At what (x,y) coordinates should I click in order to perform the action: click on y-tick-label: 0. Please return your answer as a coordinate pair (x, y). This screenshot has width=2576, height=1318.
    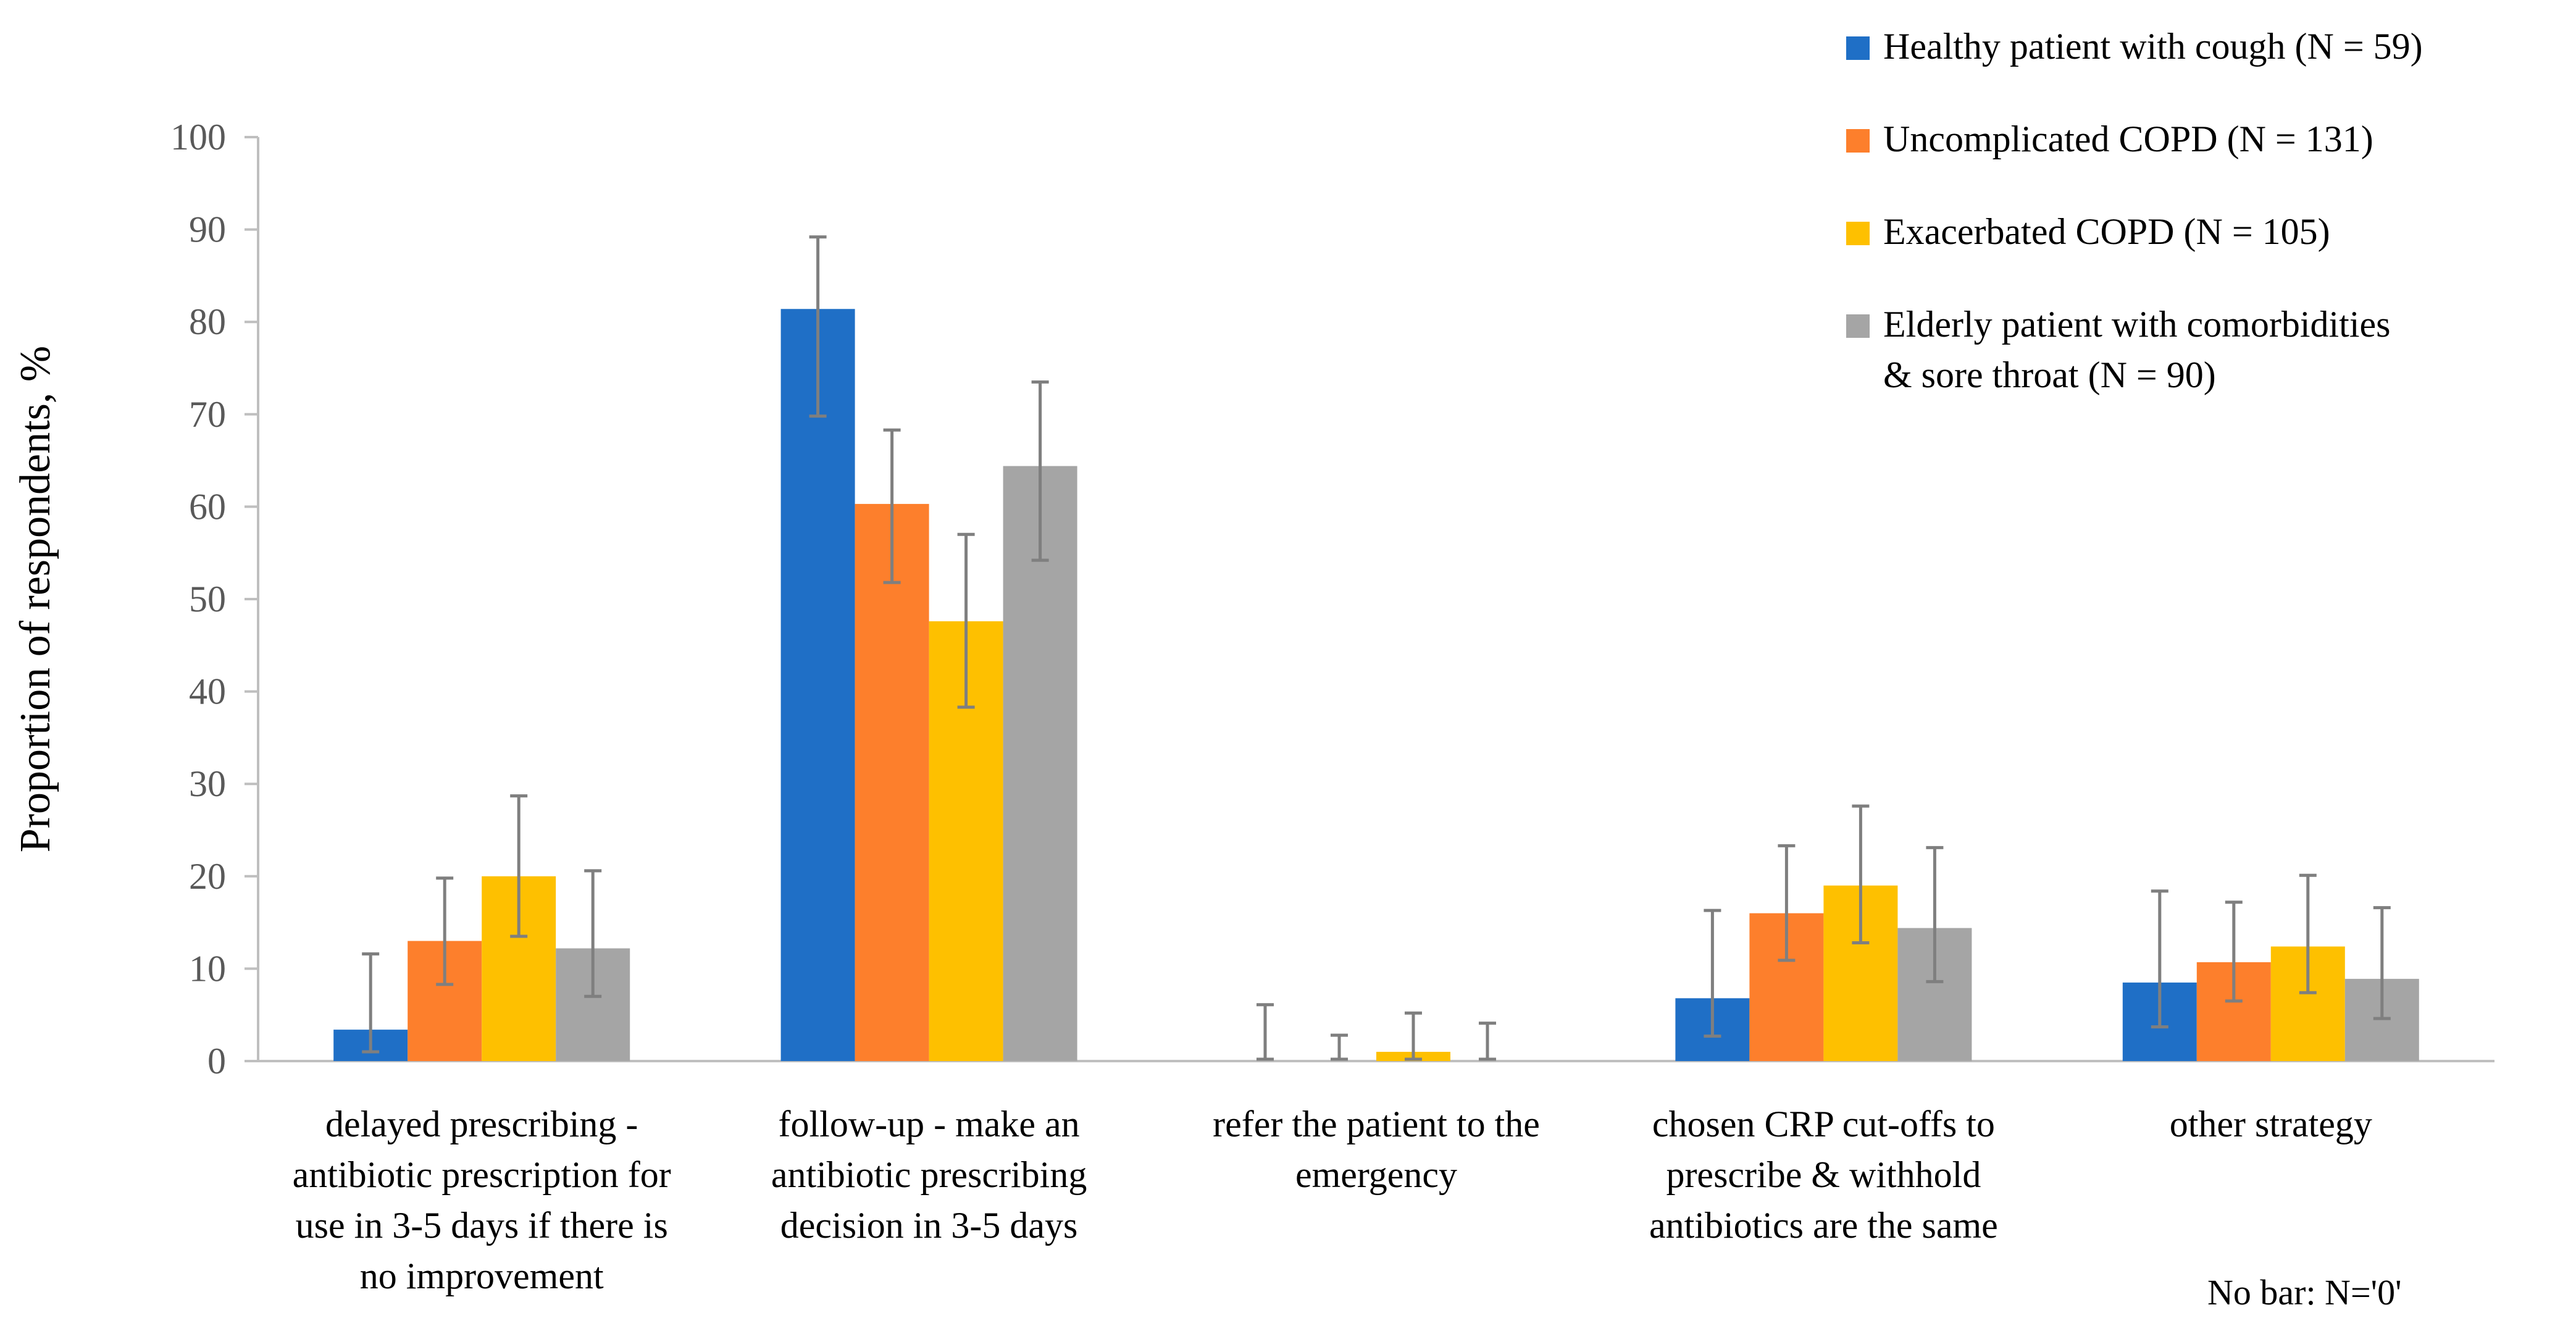
    Looking at the image, I should click on (217, 1061).